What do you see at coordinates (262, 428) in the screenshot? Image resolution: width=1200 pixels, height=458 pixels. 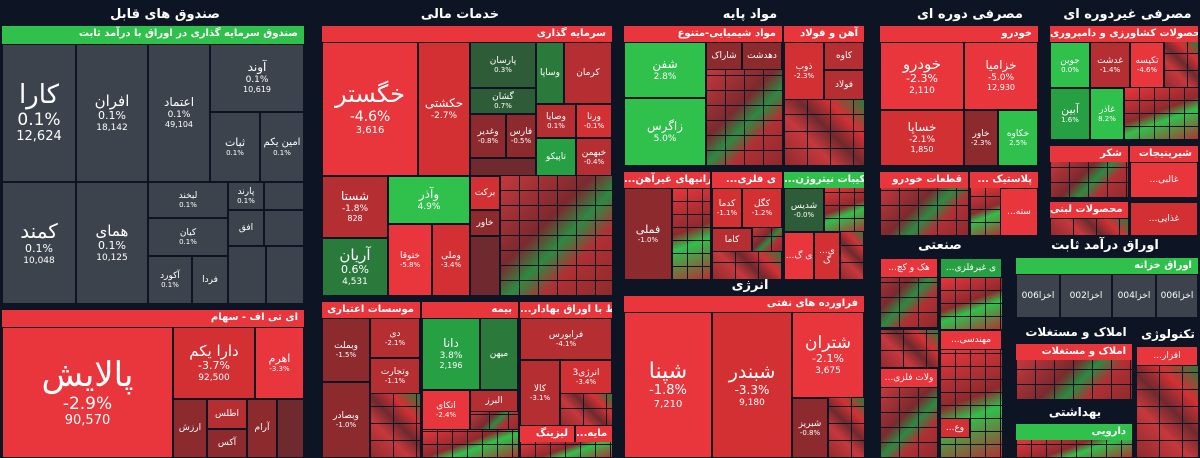 I see `tile-aram: آرام` at bounding box center [262, 428].